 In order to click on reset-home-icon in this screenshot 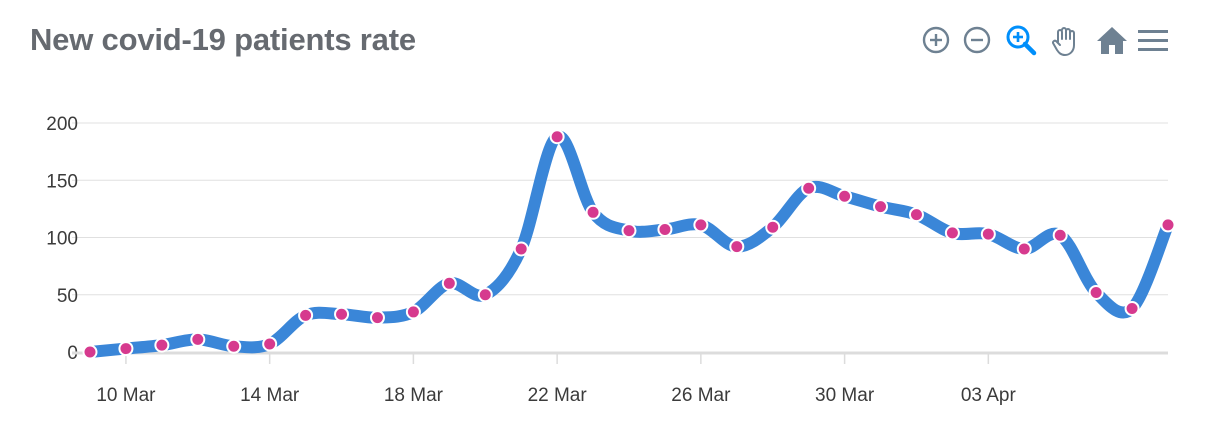, I will do `click(1112, 40)`.